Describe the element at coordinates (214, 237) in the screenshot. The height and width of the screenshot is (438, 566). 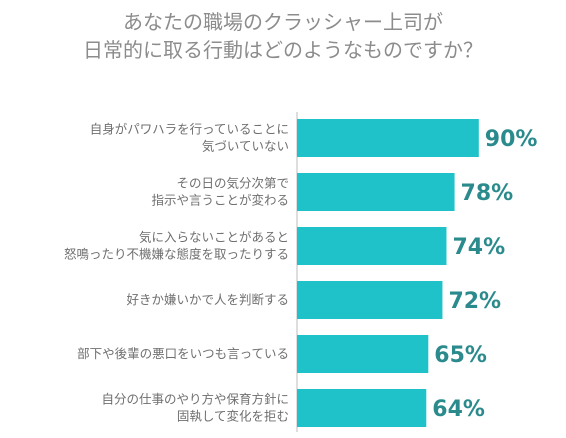
I see `category-label-3-line-1: 気に入らないことがあると` at that location.